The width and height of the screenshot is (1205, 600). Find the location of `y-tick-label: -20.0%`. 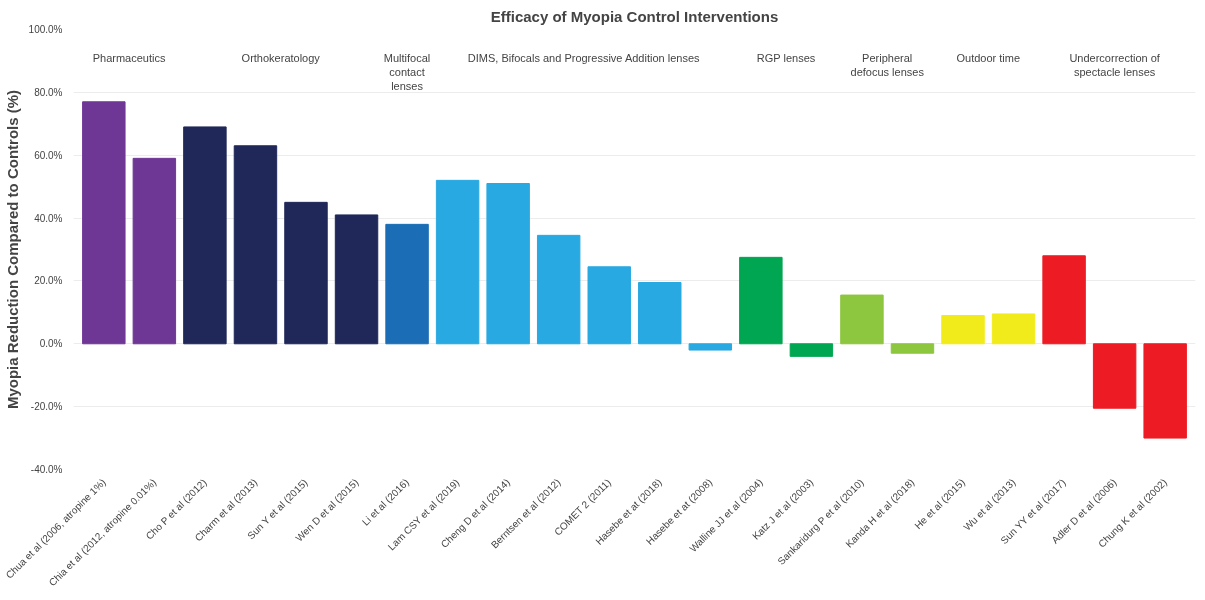

y-tick-label: -20.0% is located at coordinates (46, 407).